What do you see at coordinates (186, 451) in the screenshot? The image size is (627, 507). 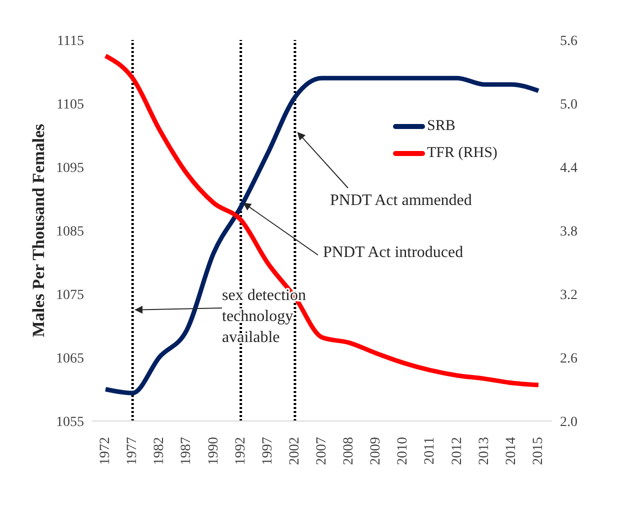 I see `x-tick-label: 1987` at bounding box center [186, 451].